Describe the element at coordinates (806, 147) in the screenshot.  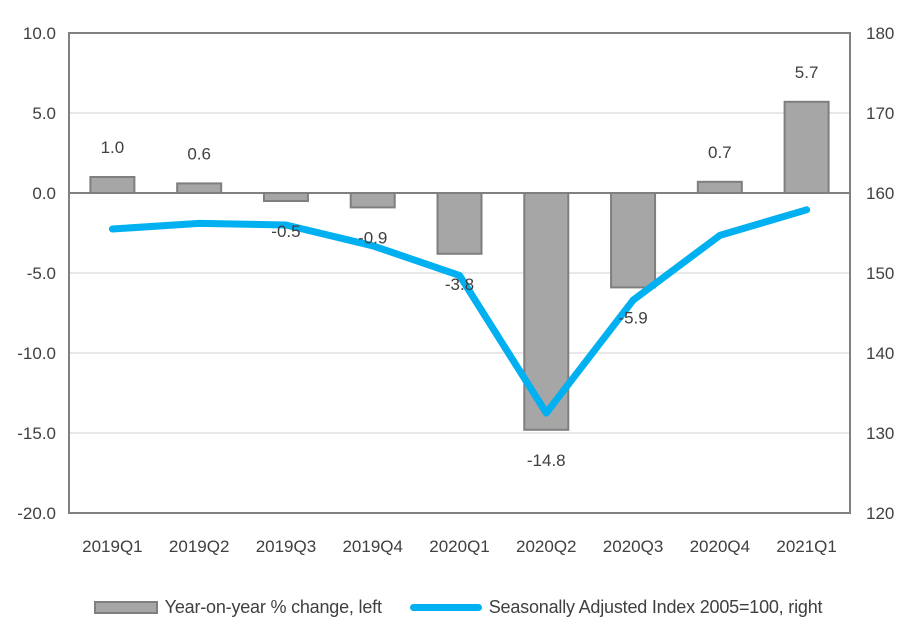
I see `bar-2021Q1` at that location.